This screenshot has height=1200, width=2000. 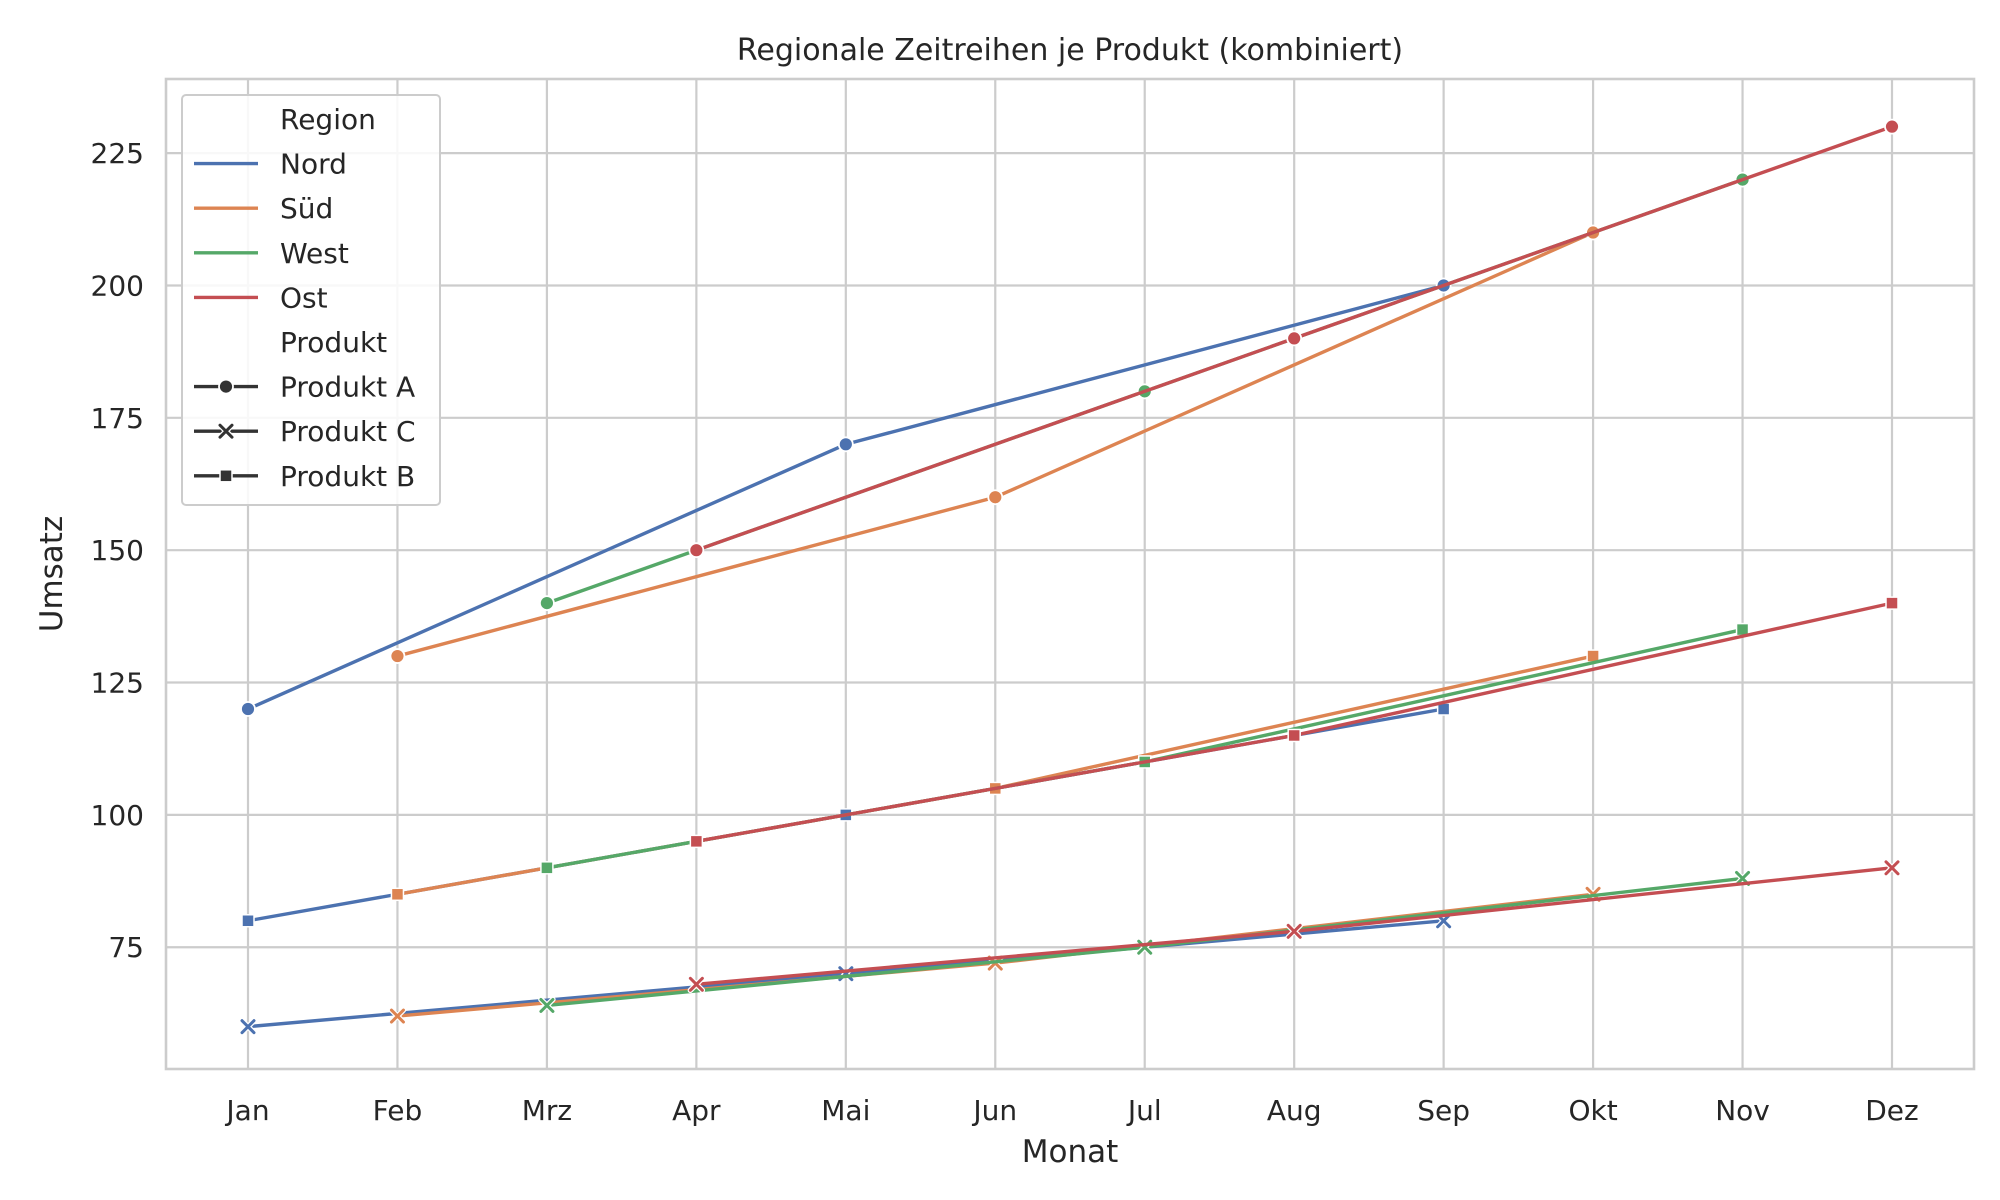 What do you see at coordinates (306, 208) in the screenshot?
I see `legend-label: Süd` at bounding box center [306, 208].